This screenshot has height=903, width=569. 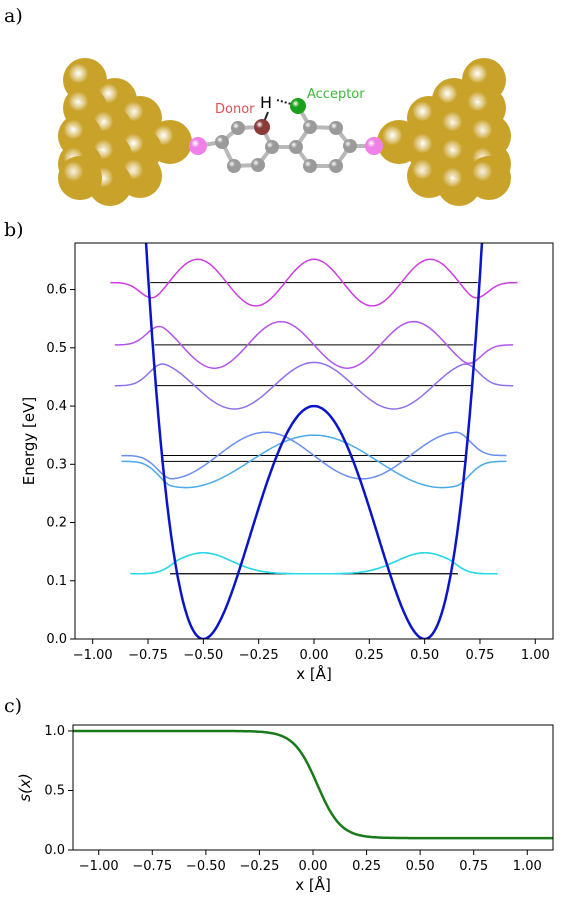 I want to click on molecular-junction-illustration: Donor Acceptor H, so click(x=284, y=132).